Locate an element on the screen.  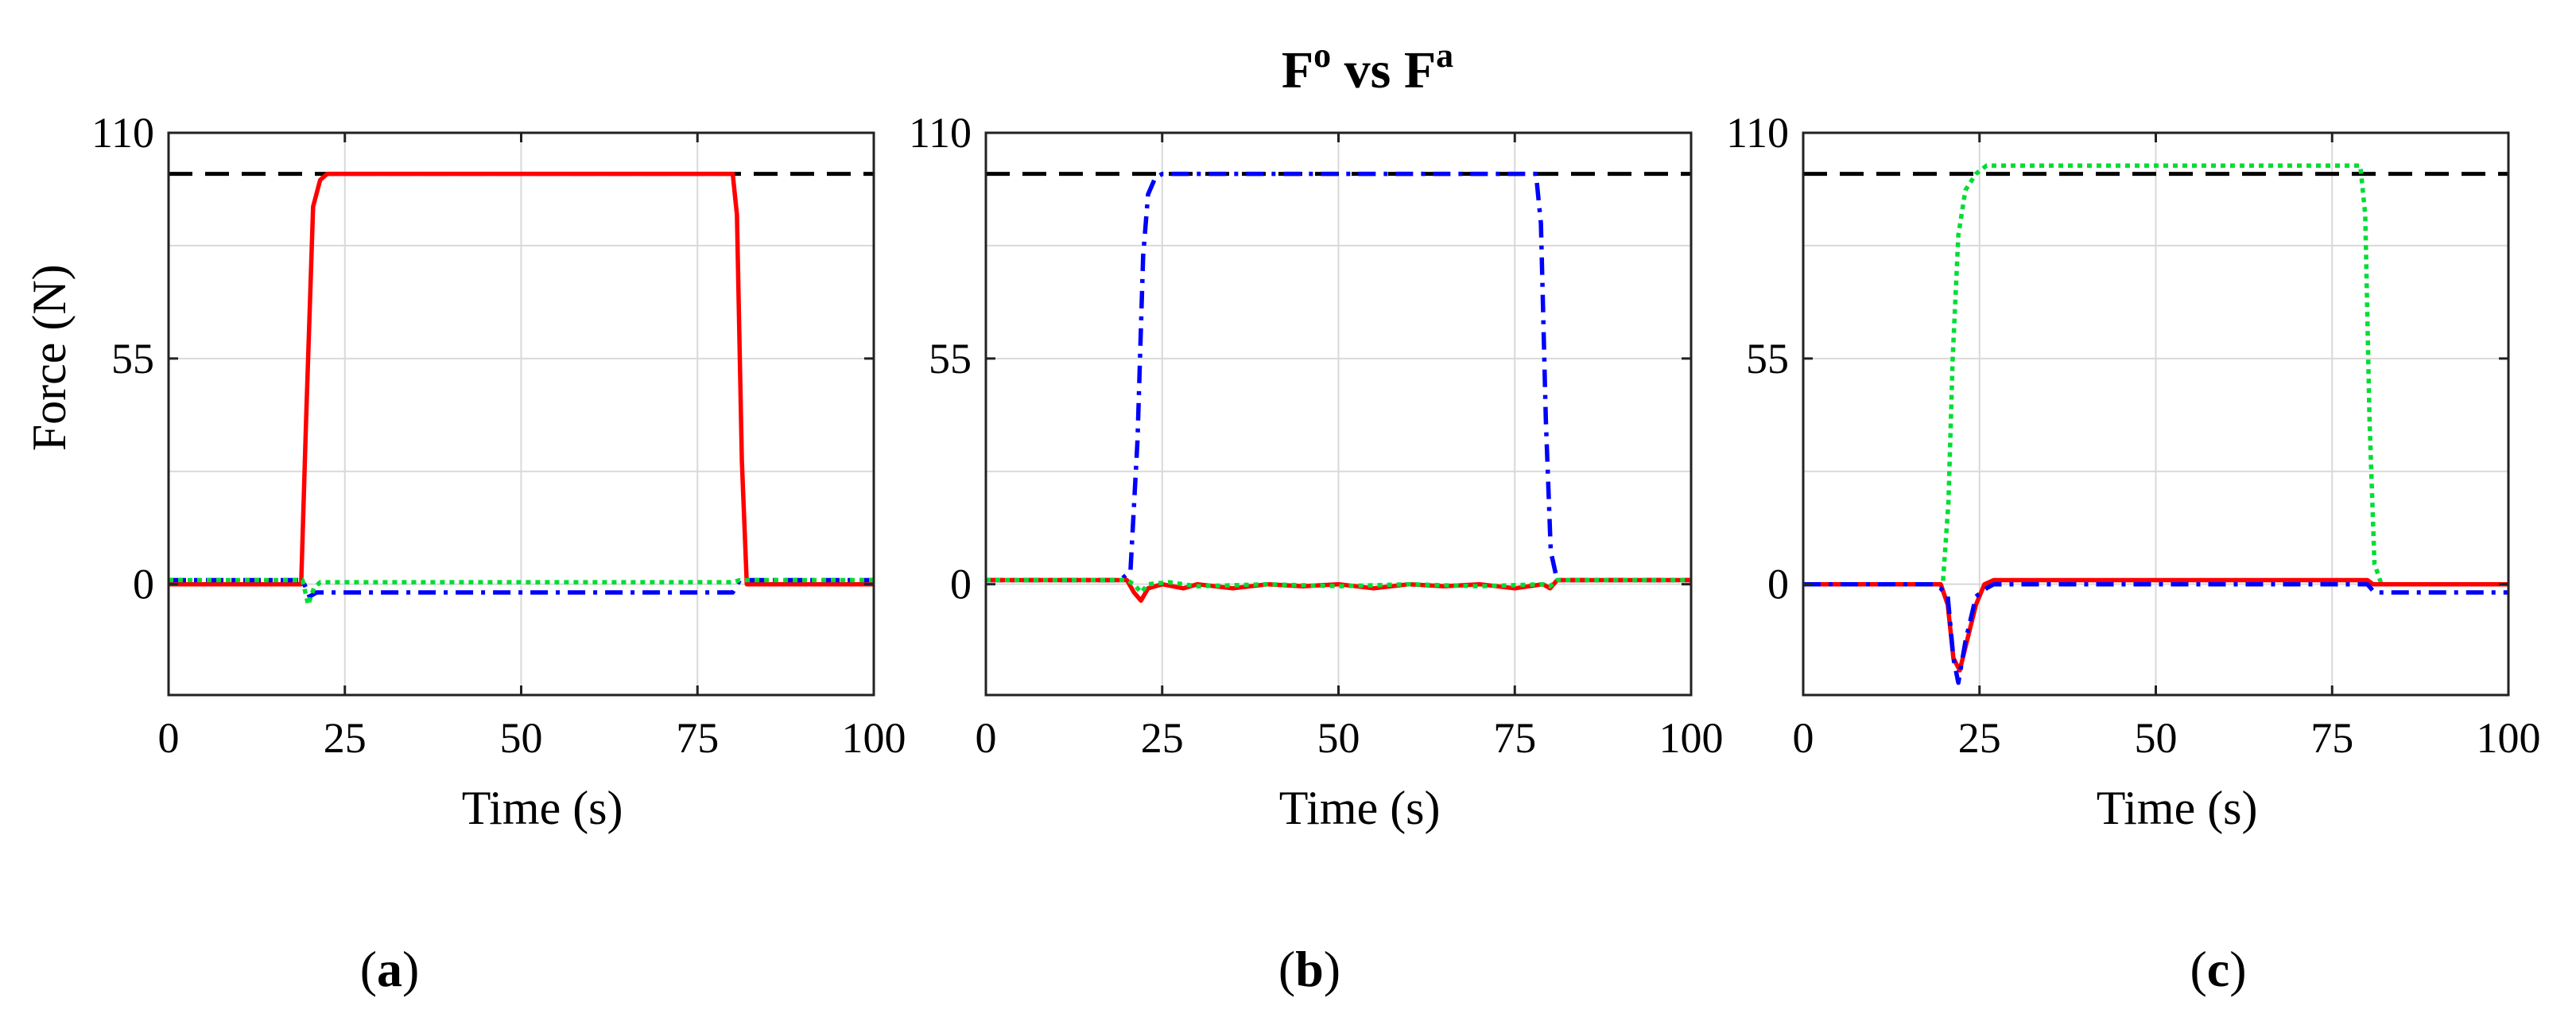
panel-label: (a) is located at coordinates (390, 969).